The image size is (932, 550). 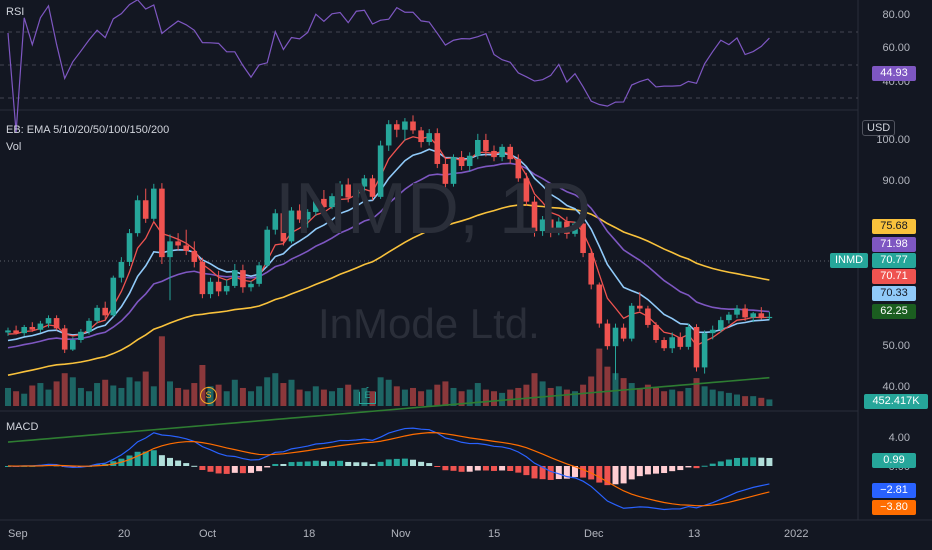 I want to click on split-event-marker: S, so click(x=208, y=395).